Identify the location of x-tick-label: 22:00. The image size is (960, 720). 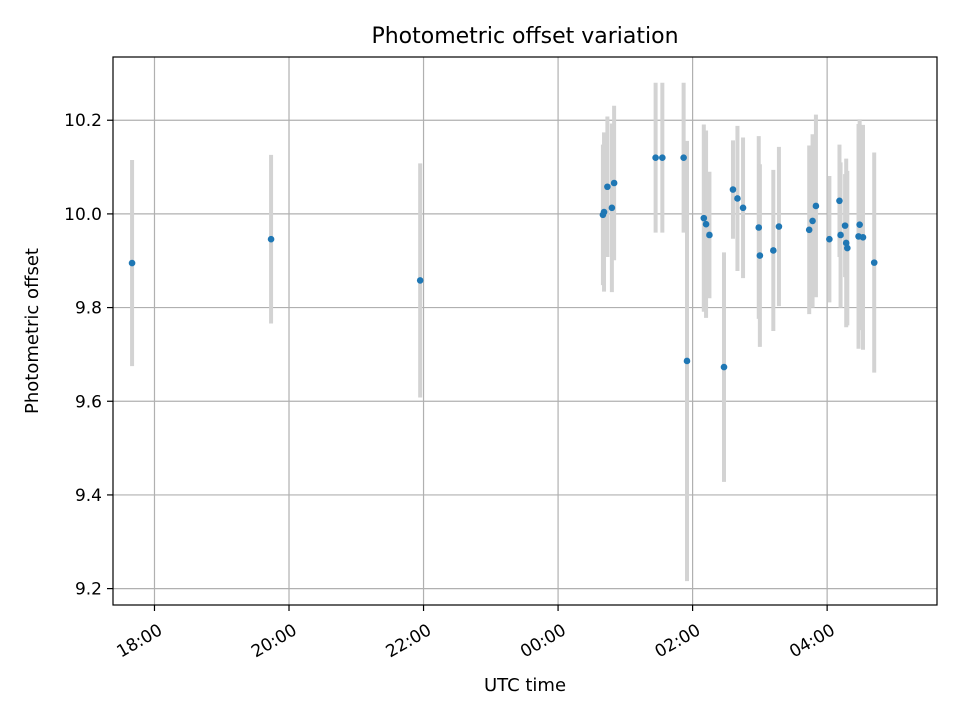
(409, 641).